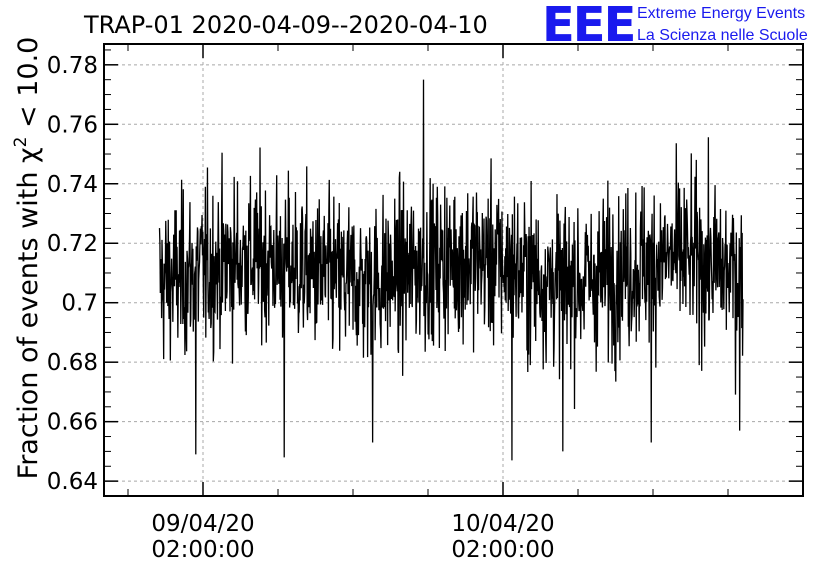 This screenshot has width=836, height=572. What do you see at coordinates (722, 35) in the screenshot?
I see `logo-line-2: La Scienza nelle Scuole` at bounding box center [722, 35].